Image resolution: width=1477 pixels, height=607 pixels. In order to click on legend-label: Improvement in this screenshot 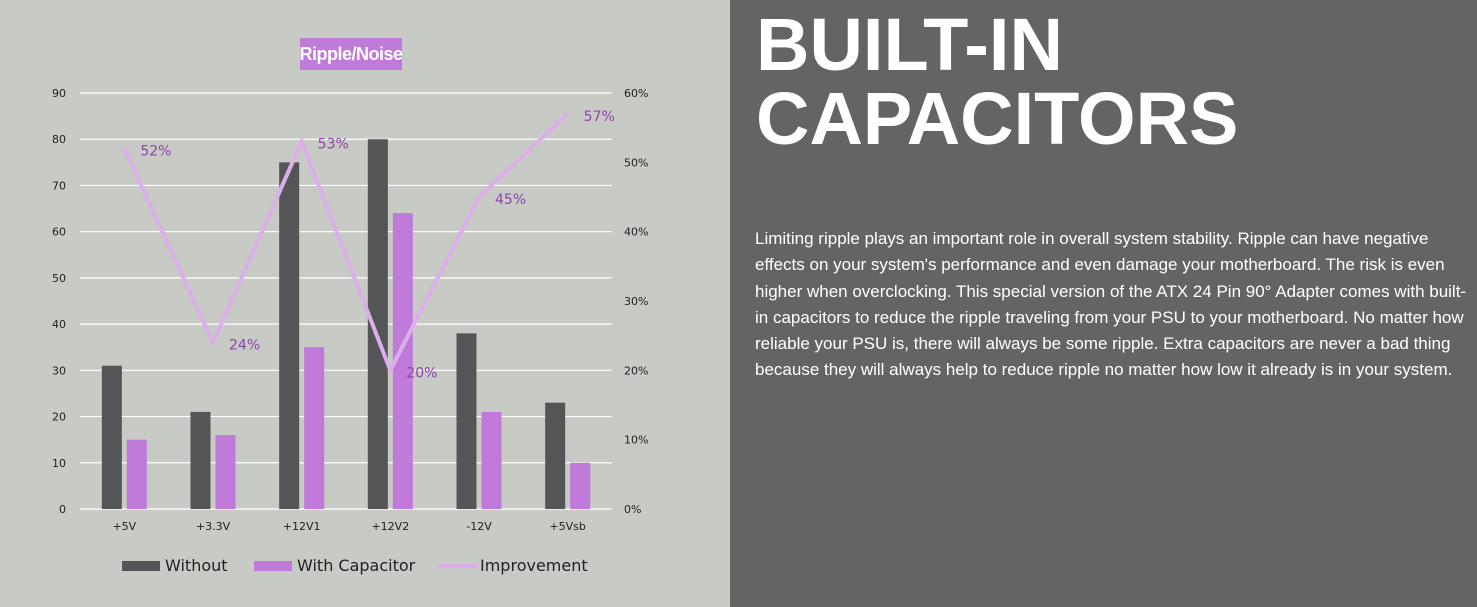, I will do `click(534, 565)`.